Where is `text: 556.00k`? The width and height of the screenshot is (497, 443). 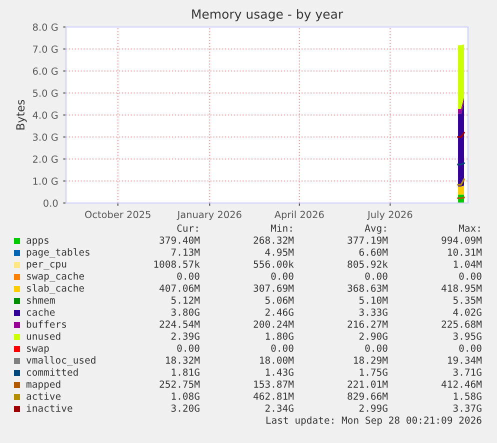
text: 556.00k is located at coordinates (274, 264).